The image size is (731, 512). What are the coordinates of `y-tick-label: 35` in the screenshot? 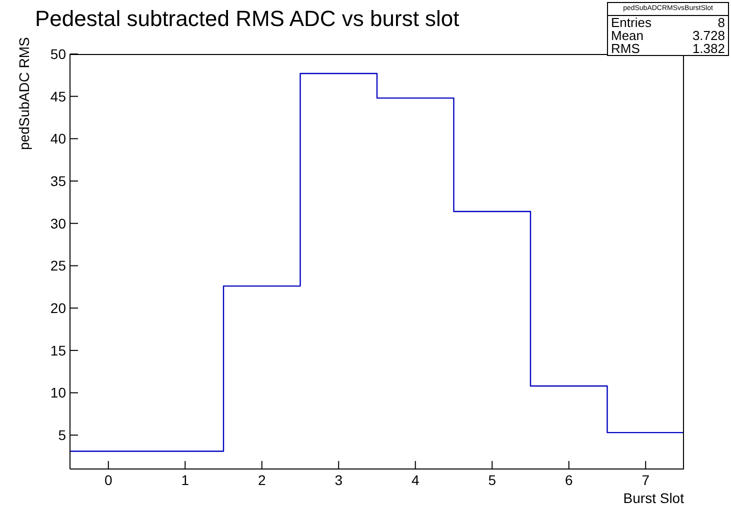 It's located at (58, 181).